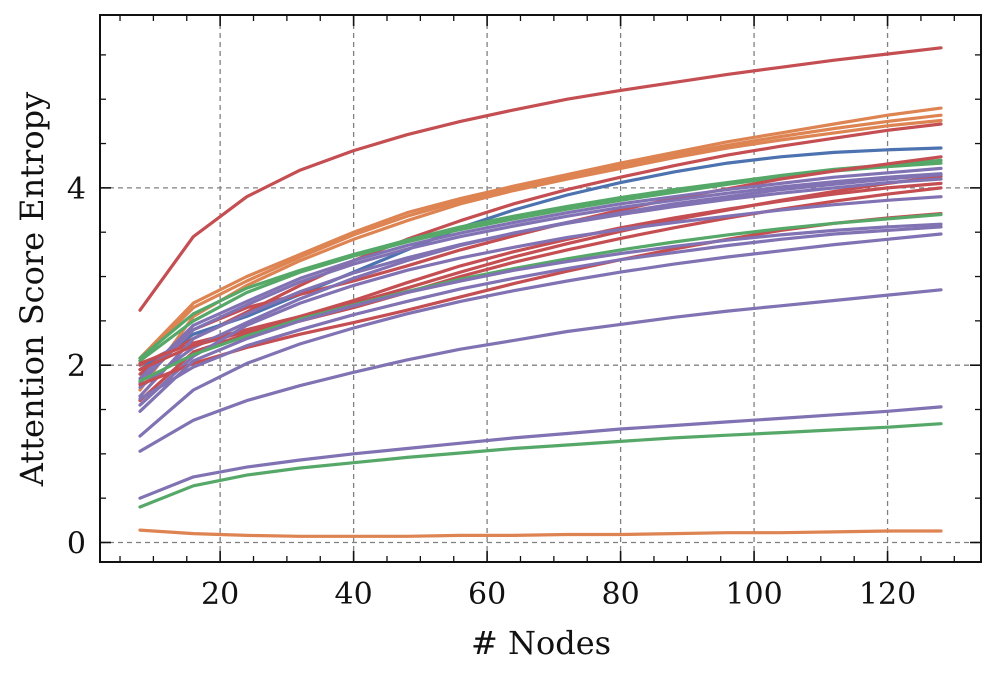  What do you see at coordinates (487, 594) in the screenshot?
I see `x-tick-label-60: 60` at bounding box center [487, 594].